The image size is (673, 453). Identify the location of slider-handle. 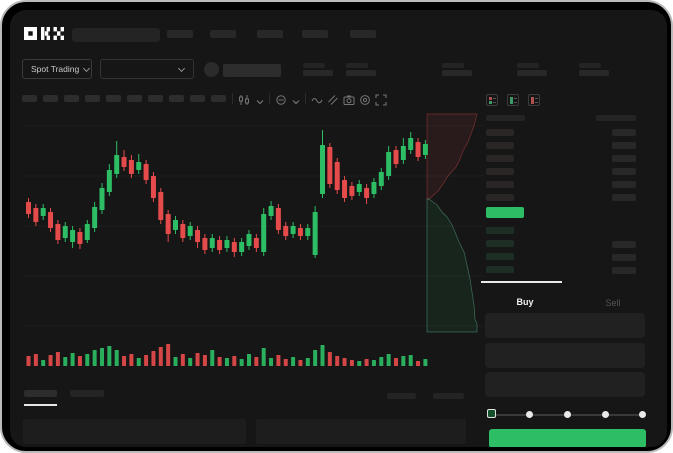
(491, 413).